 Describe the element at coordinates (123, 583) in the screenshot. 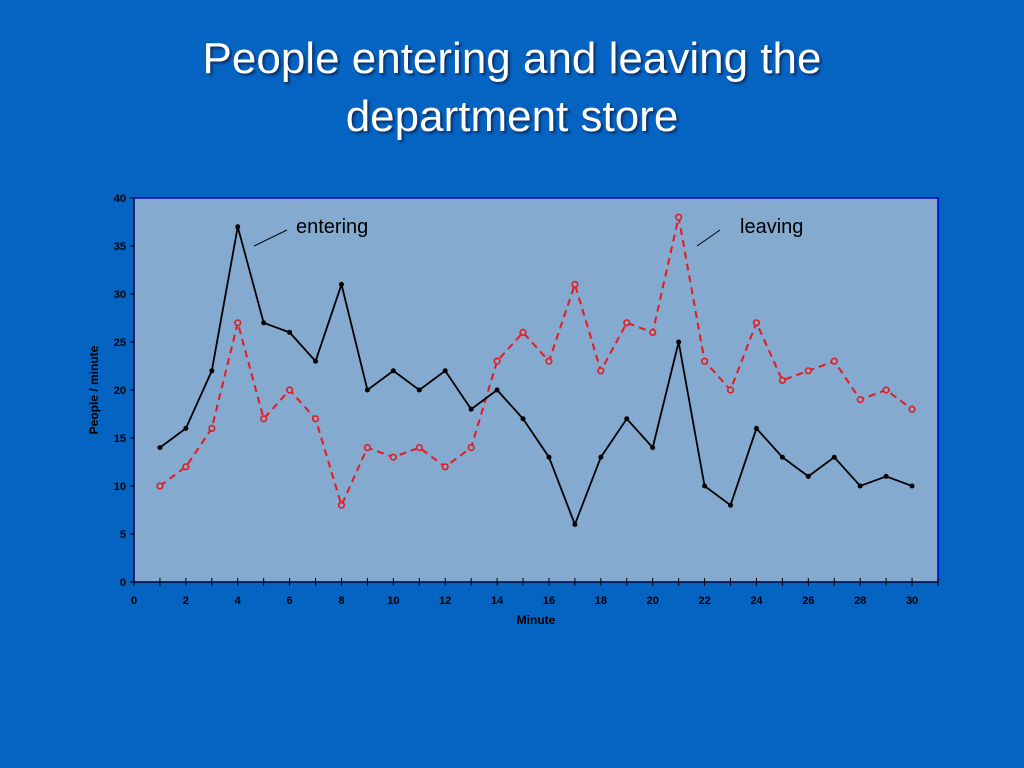

I see `y-tick-label: 0` at that location.